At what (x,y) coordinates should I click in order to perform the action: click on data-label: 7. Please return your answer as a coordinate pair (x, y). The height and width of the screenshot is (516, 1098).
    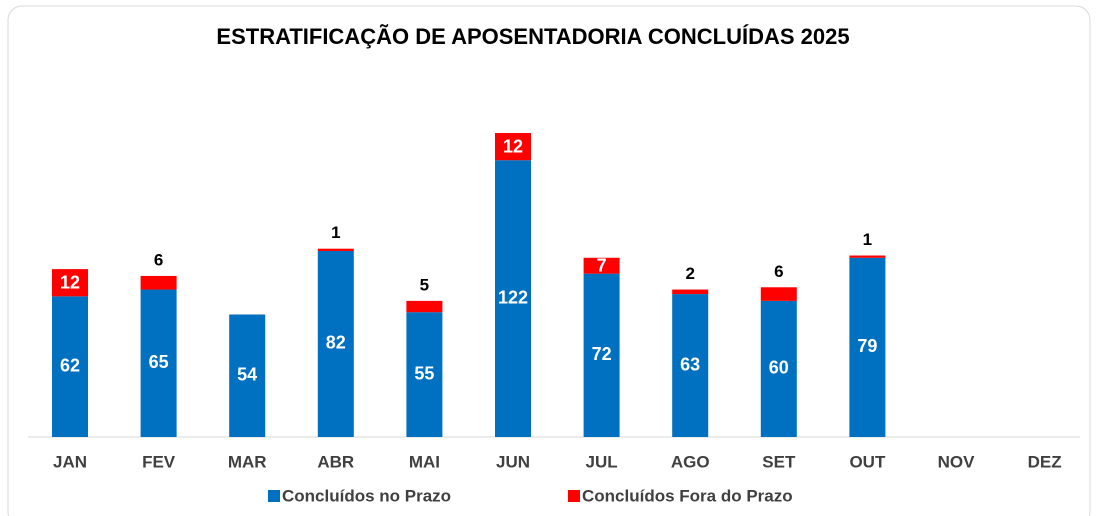
    Looking at the image, I should click on (602, 265).